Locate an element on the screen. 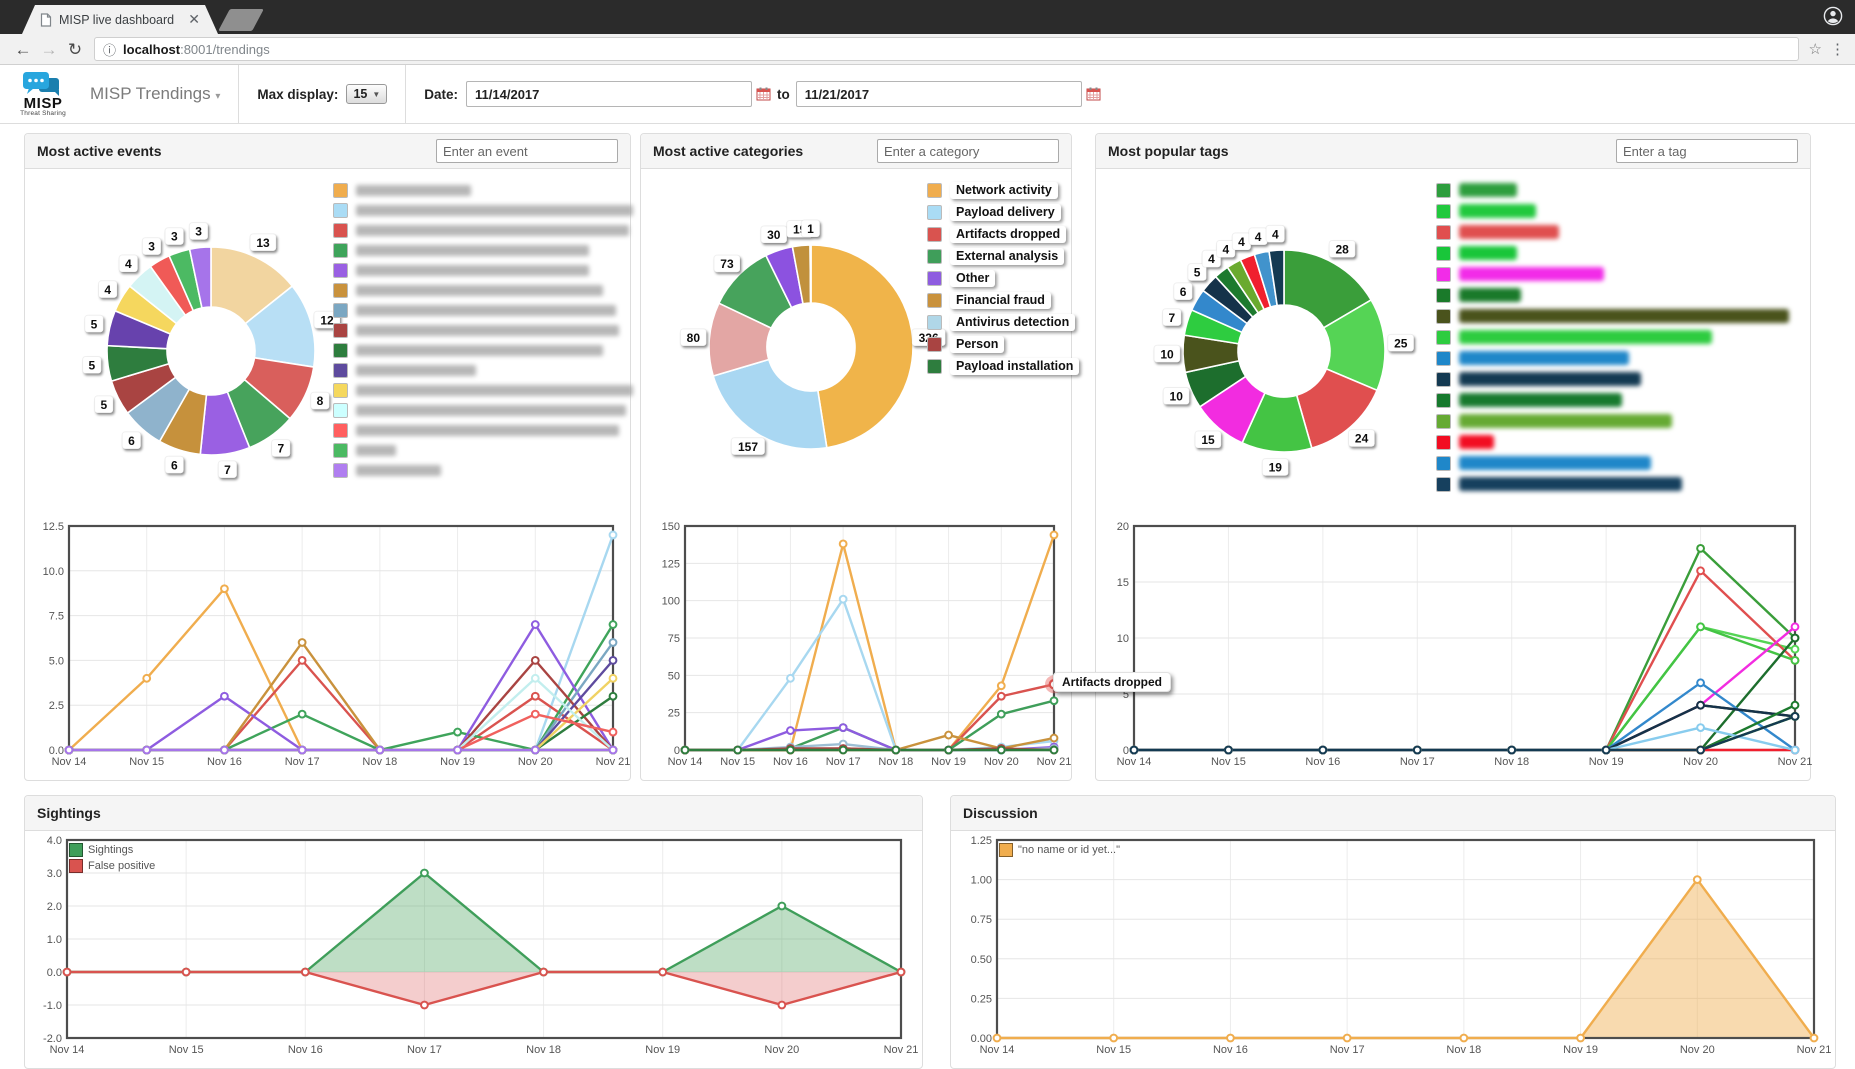  svg-text: Nov 15 is located at coordinates (737, 762).